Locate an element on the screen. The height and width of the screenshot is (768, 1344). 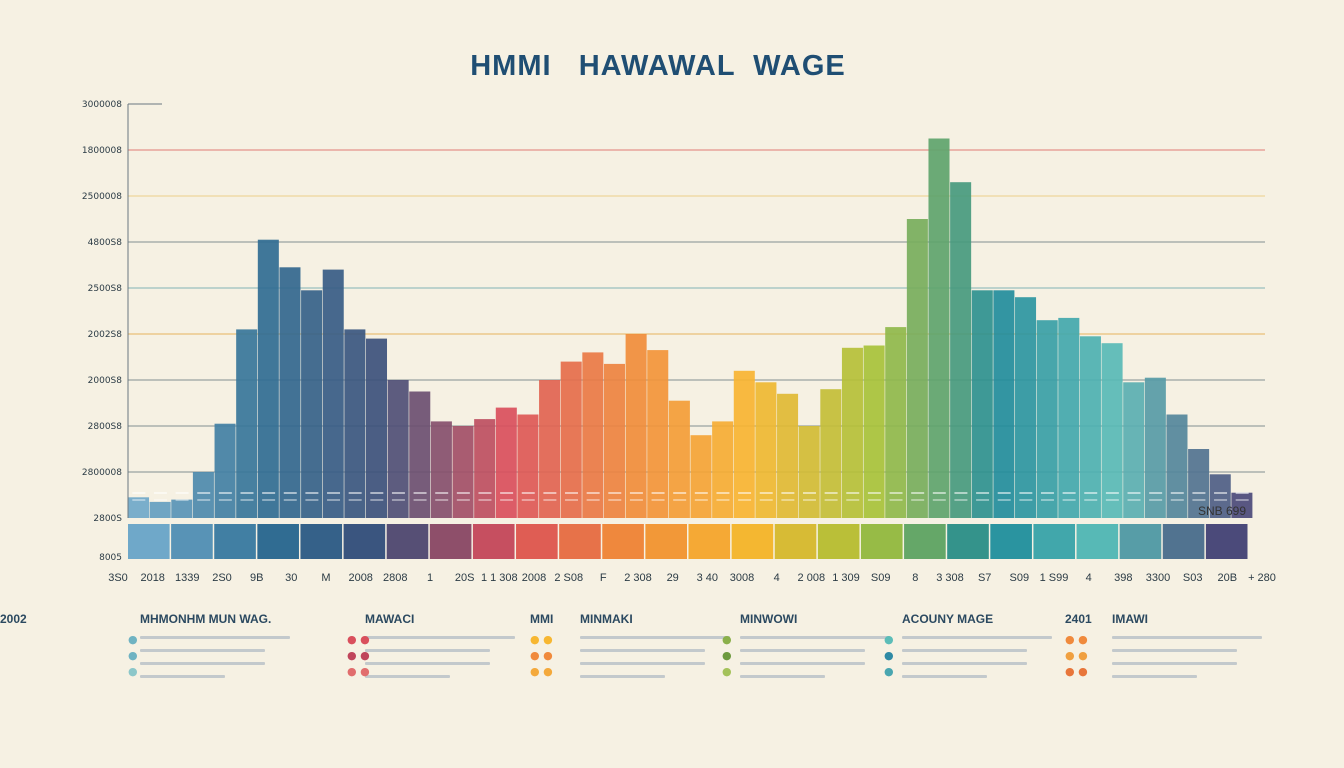
y-tick-label: 3000008 is located at coordinates (102, 105).